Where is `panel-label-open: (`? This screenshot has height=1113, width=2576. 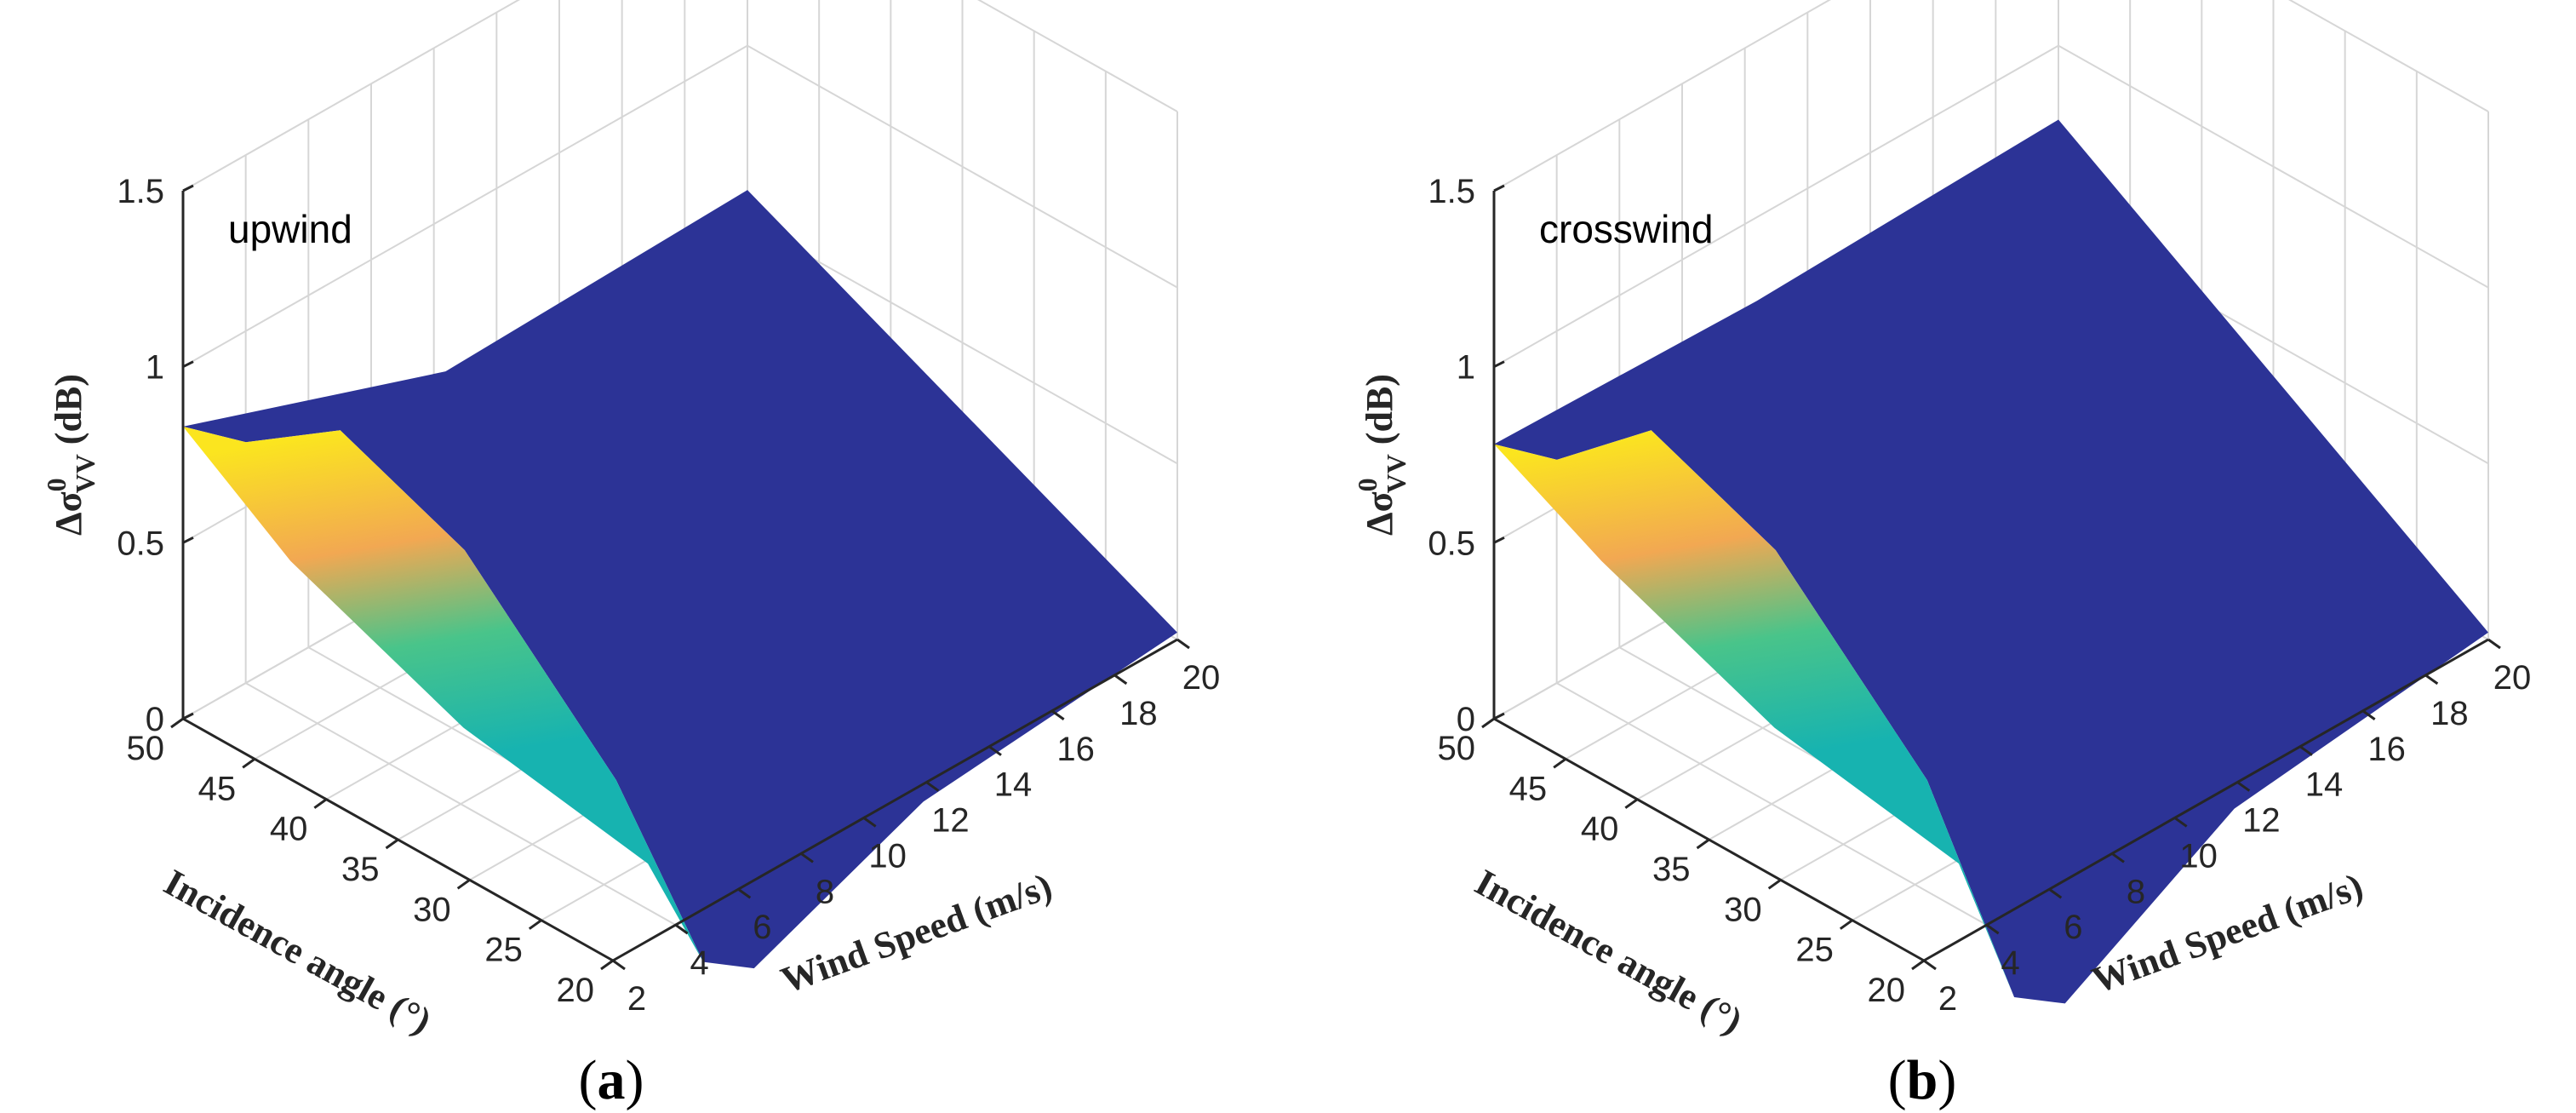 panel-label-open: ( is located at coordinates (589, 1080).